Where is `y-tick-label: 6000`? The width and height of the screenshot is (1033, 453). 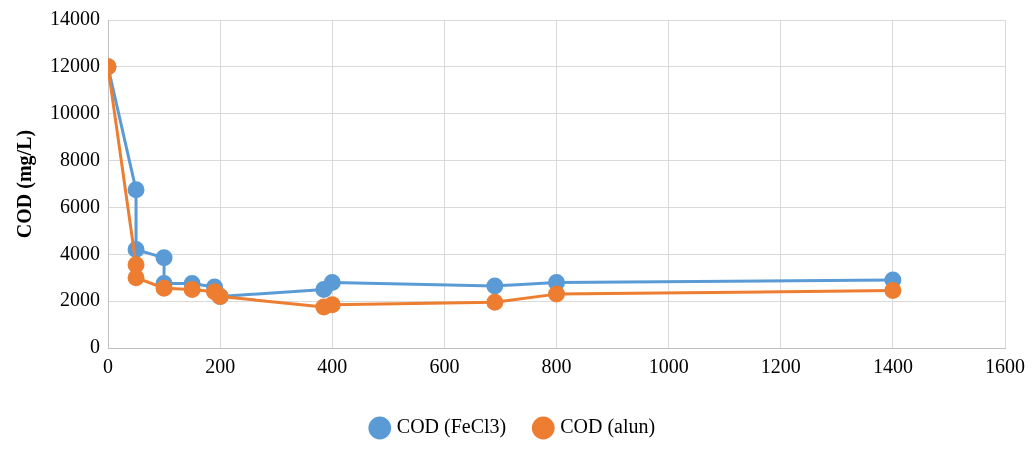 y-tick-label: 6000 is located at coordinates (80, 205).